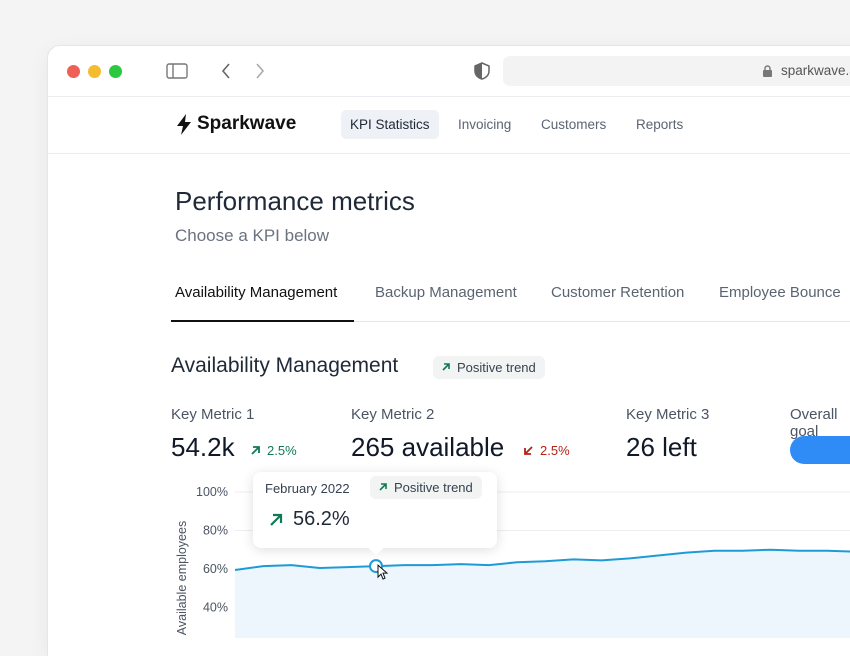 This screenshot has width=850, height=656. What do you see at coordinates (449, 153) in the screenshot?
I see `divider` at bounding box center [449, 153].